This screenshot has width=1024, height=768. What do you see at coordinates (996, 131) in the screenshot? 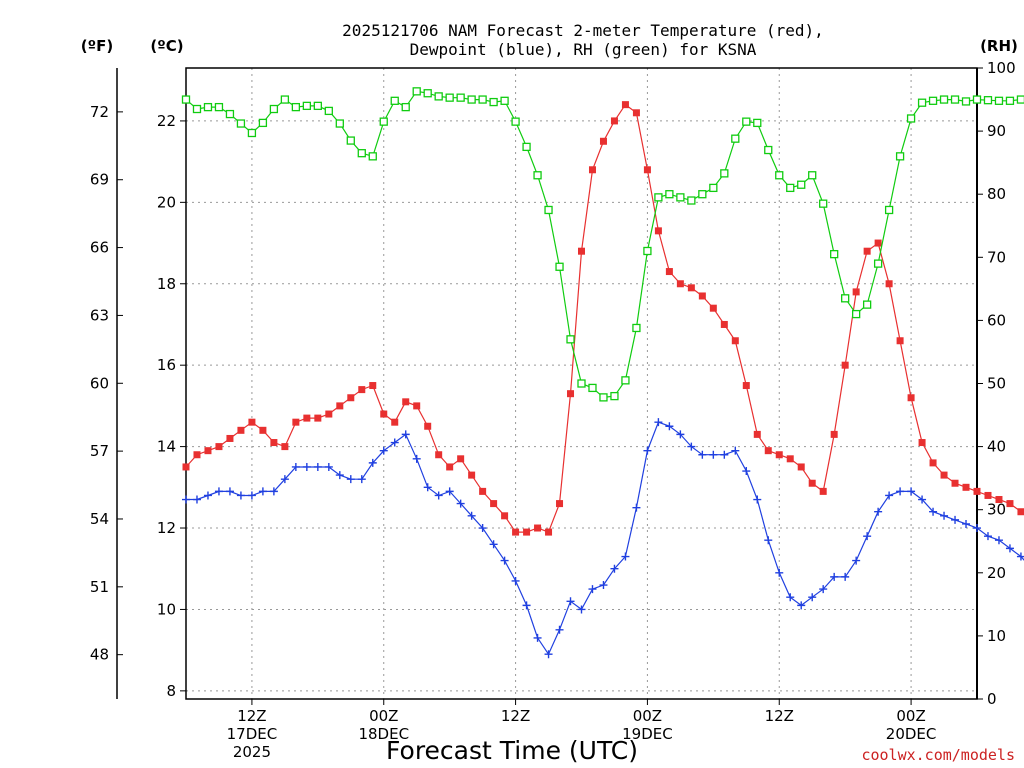
I see `rh-tick-label: 90` at bounding box center [996, 131].